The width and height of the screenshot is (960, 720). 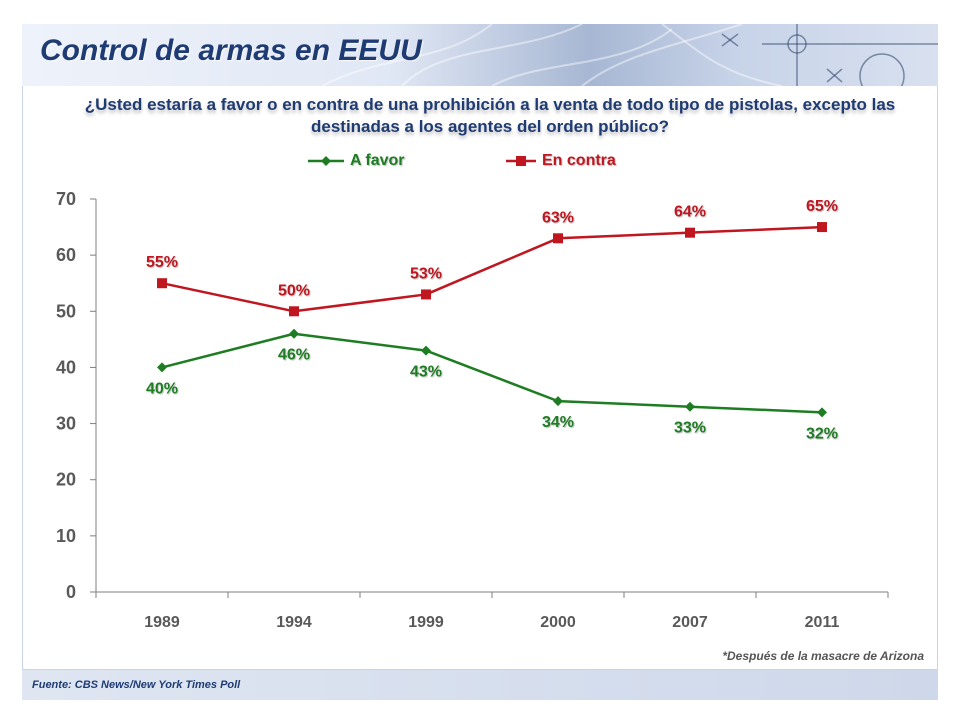 What do you see at coordinates (294, 622) in the screenshot?
I see `x-tick-label: 1994` at bounding box center [294, 622].